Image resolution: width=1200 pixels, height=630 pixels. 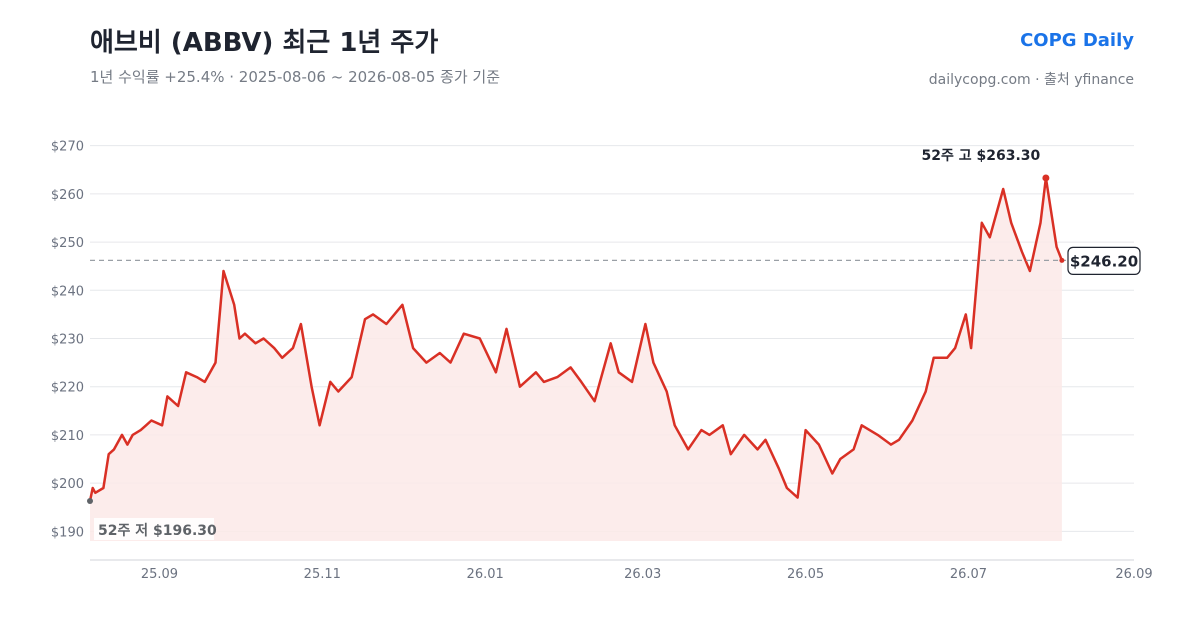 What do you see at coordinates (1077, 40) in the screenshot?
I see `brand-link: COPG Daily` at bounding box center [1077, 40].